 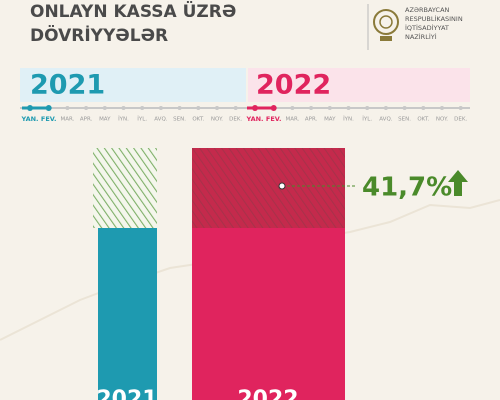 I want to click on gap, so click(x=174, y=188).